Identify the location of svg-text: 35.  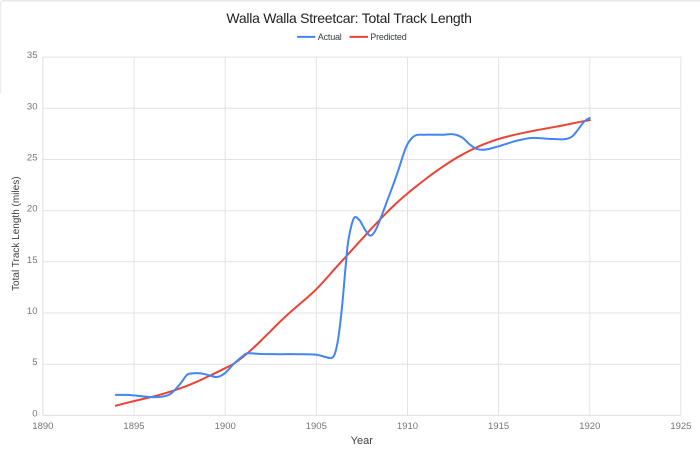
(32, 55).